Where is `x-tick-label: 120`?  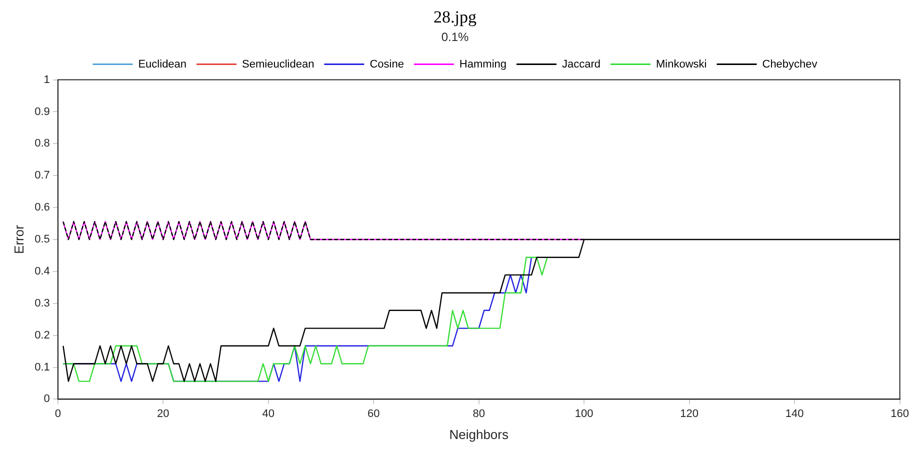 x-tick-label: 120 is located at coordinates (689, 414).